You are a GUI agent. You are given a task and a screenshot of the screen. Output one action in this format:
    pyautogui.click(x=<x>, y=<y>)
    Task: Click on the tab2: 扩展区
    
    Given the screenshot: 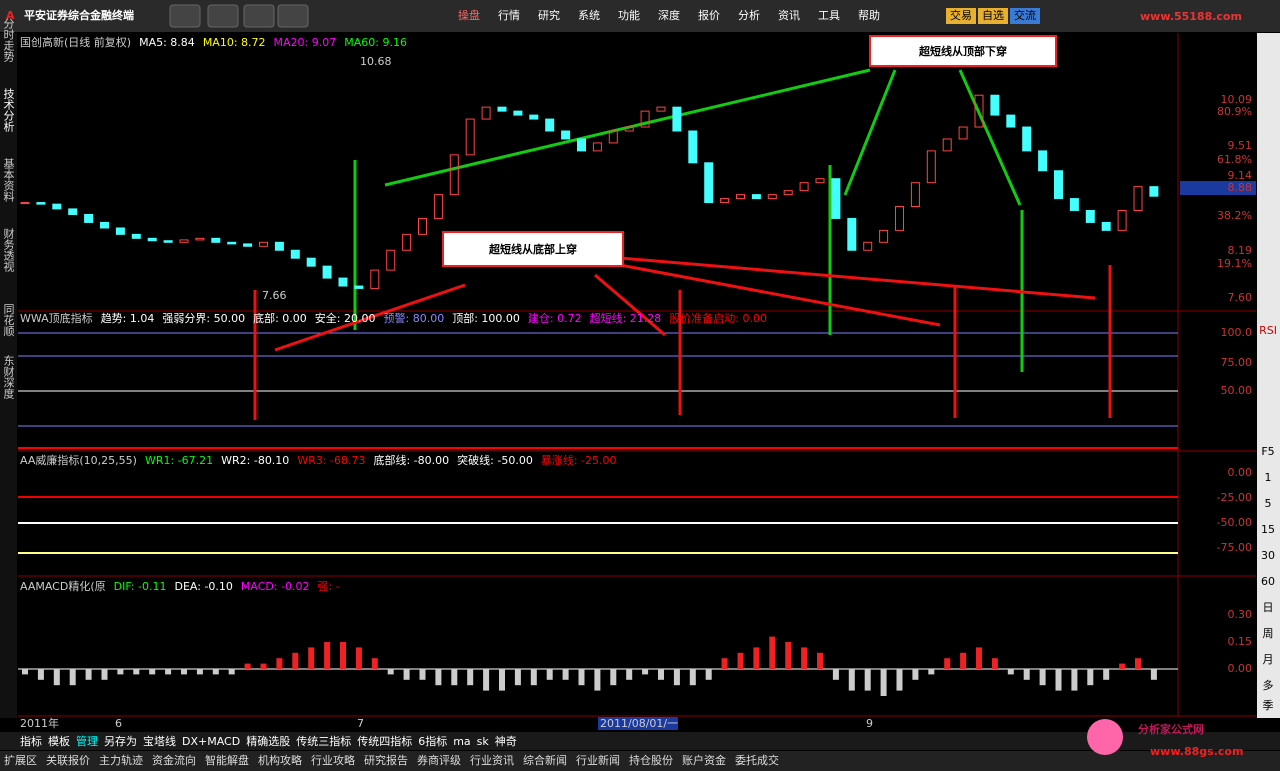 What is the action you would take?
    pyautogui.click(x=20, y=760)
    